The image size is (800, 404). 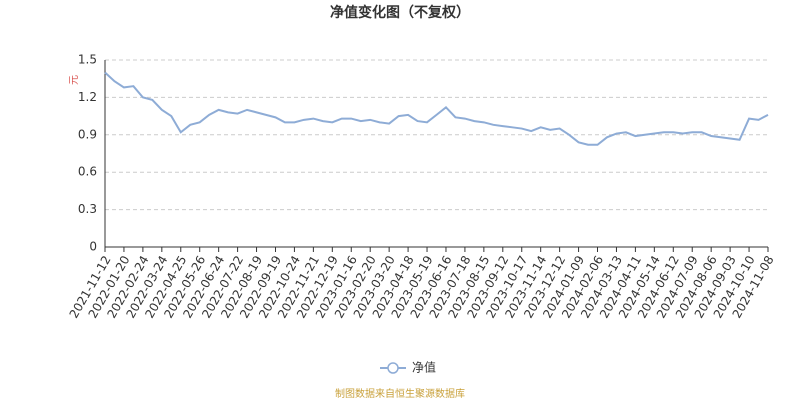 I want to click on y-tick-label: 0, so click(x=93, y=247).